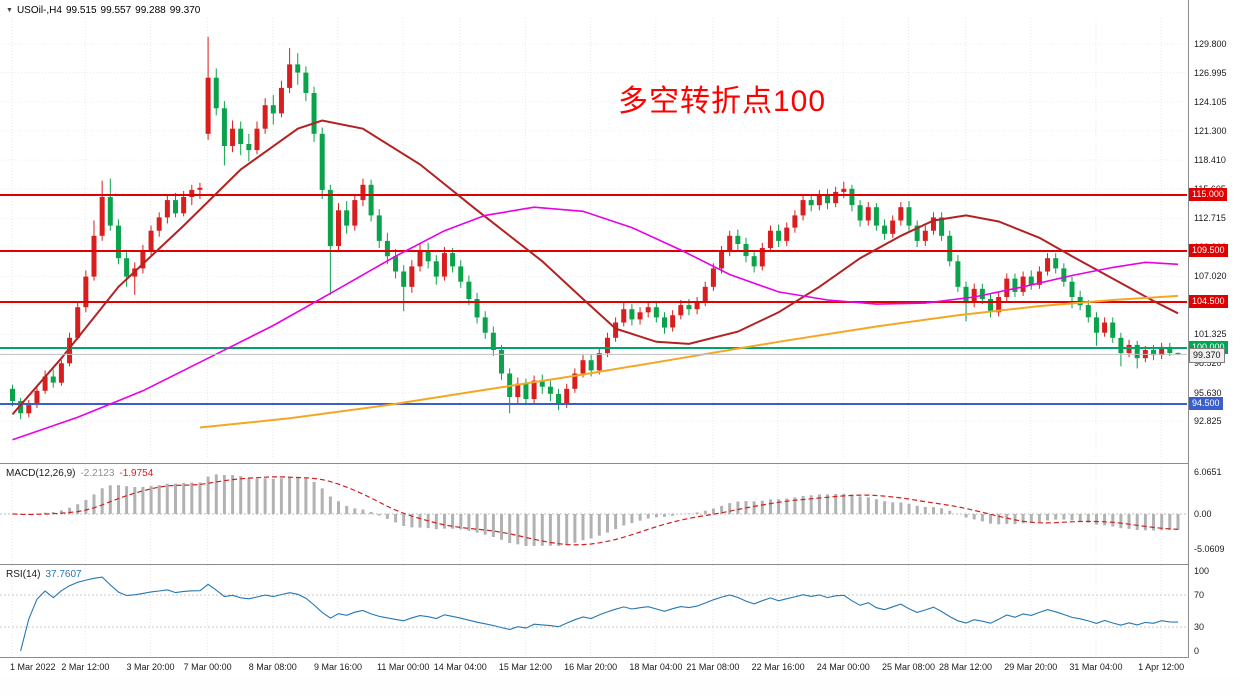 This screenshot has height=696, width=1240. Describe the element at coordinates (9, 10) in the screenshot. I see `oneclick-expand-icon: ▼` at that location.